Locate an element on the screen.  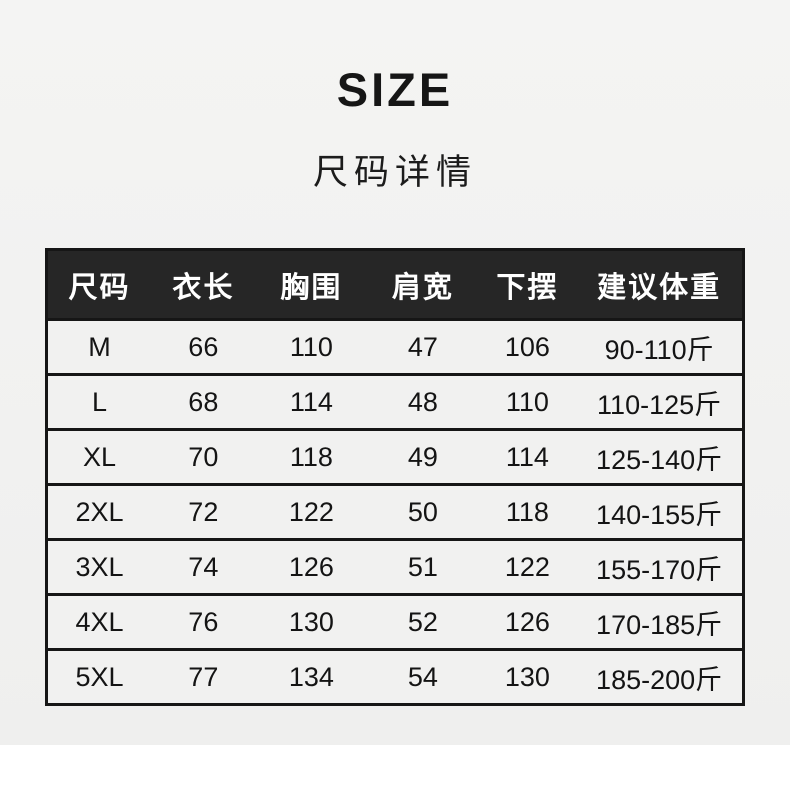
table-cell: 185-200斤 is located at coordinates (660, 677).